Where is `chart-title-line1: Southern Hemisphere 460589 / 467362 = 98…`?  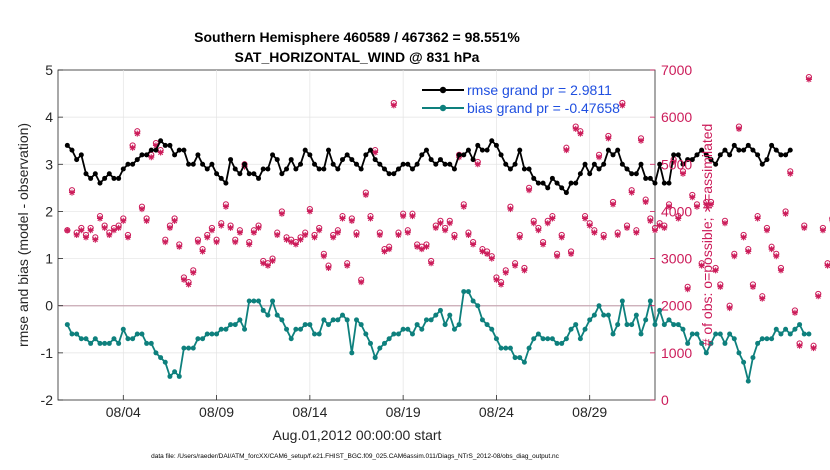 chart-title-line1: Southern Hemisphere 460589 / 467362 = 98… is located at coordinates (357, 37).